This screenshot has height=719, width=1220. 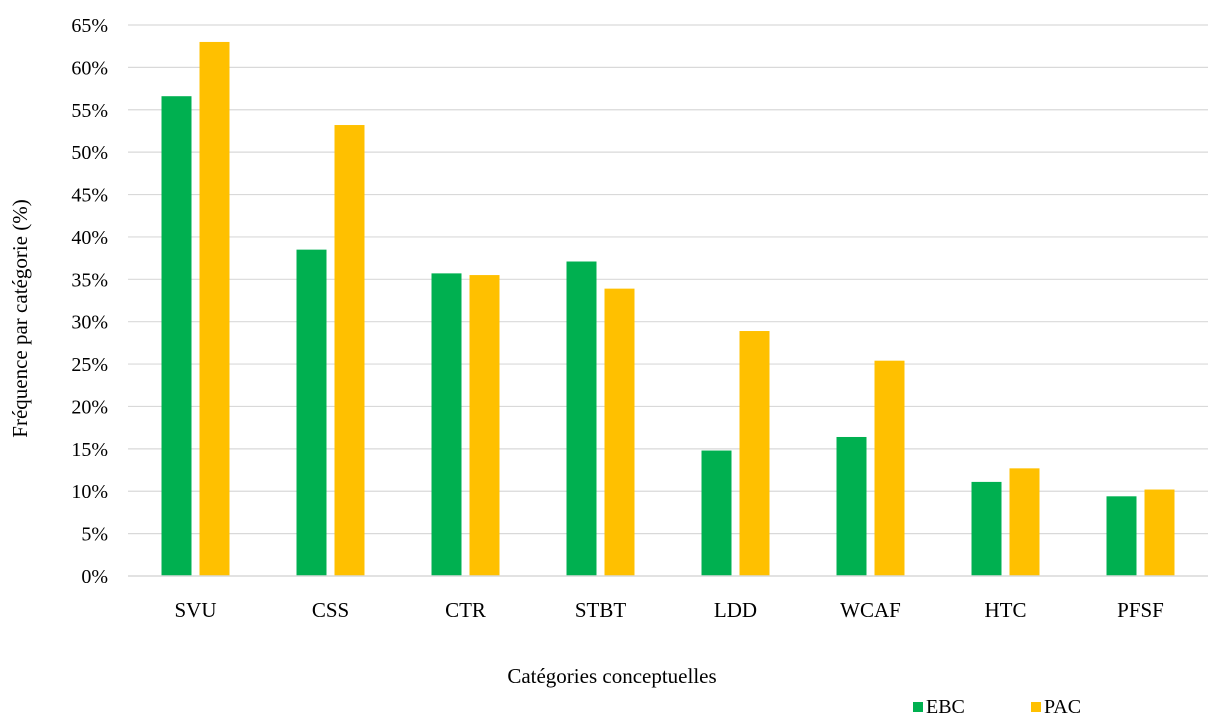 What do you see at coordinates (20, 318) in the screenshot?
I see `y-axis-title: Fréquence par catégorie (%)` at bounding box center [20, 318].